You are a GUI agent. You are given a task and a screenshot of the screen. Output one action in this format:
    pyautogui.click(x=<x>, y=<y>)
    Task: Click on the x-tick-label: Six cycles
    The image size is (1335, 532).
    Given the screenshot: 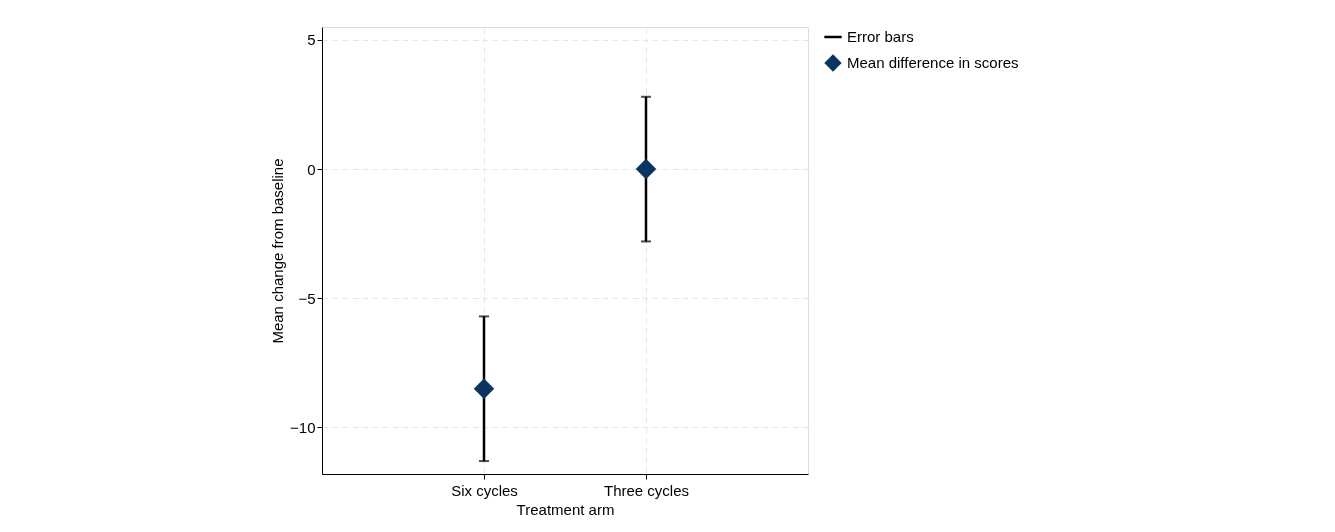 What is the action you would take?
    pyautogui.click(x=484, y=490)
    